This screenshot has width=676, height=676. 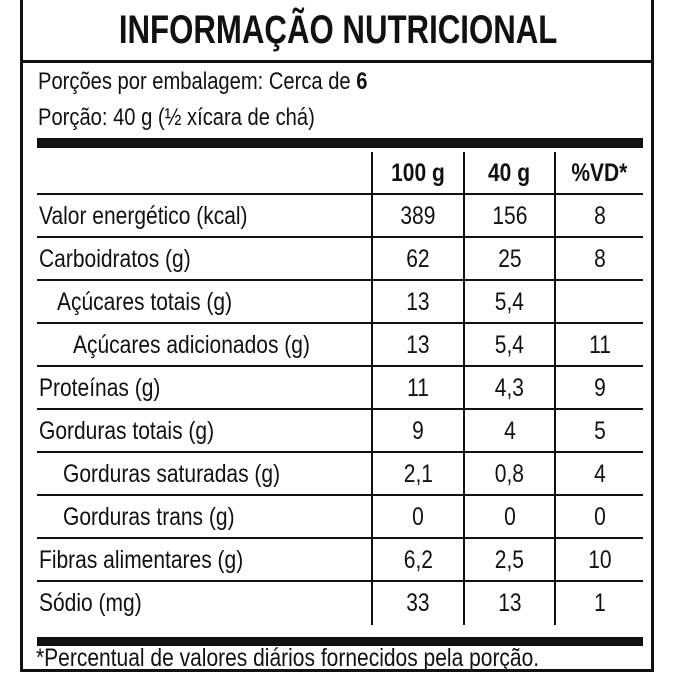 I want to click on title-divider, so click(x=337, y=61).